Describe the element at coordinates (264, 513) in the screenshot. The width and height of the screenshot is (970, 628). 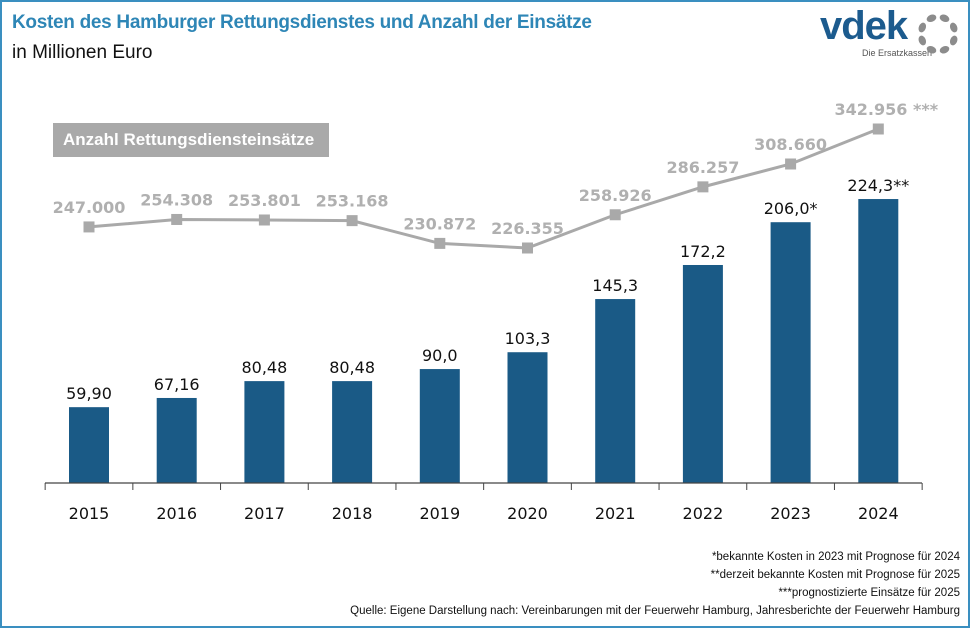
I see `x-tick-label: 2017` at that location.